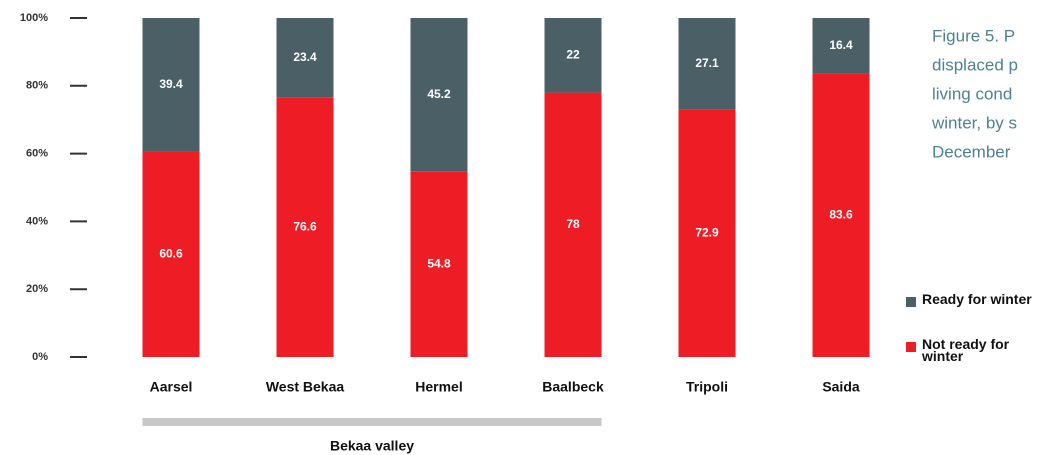 This screenshot has height=455, width=1042. I want to click on legend-label: Not ready for winter, so click(966, 350).